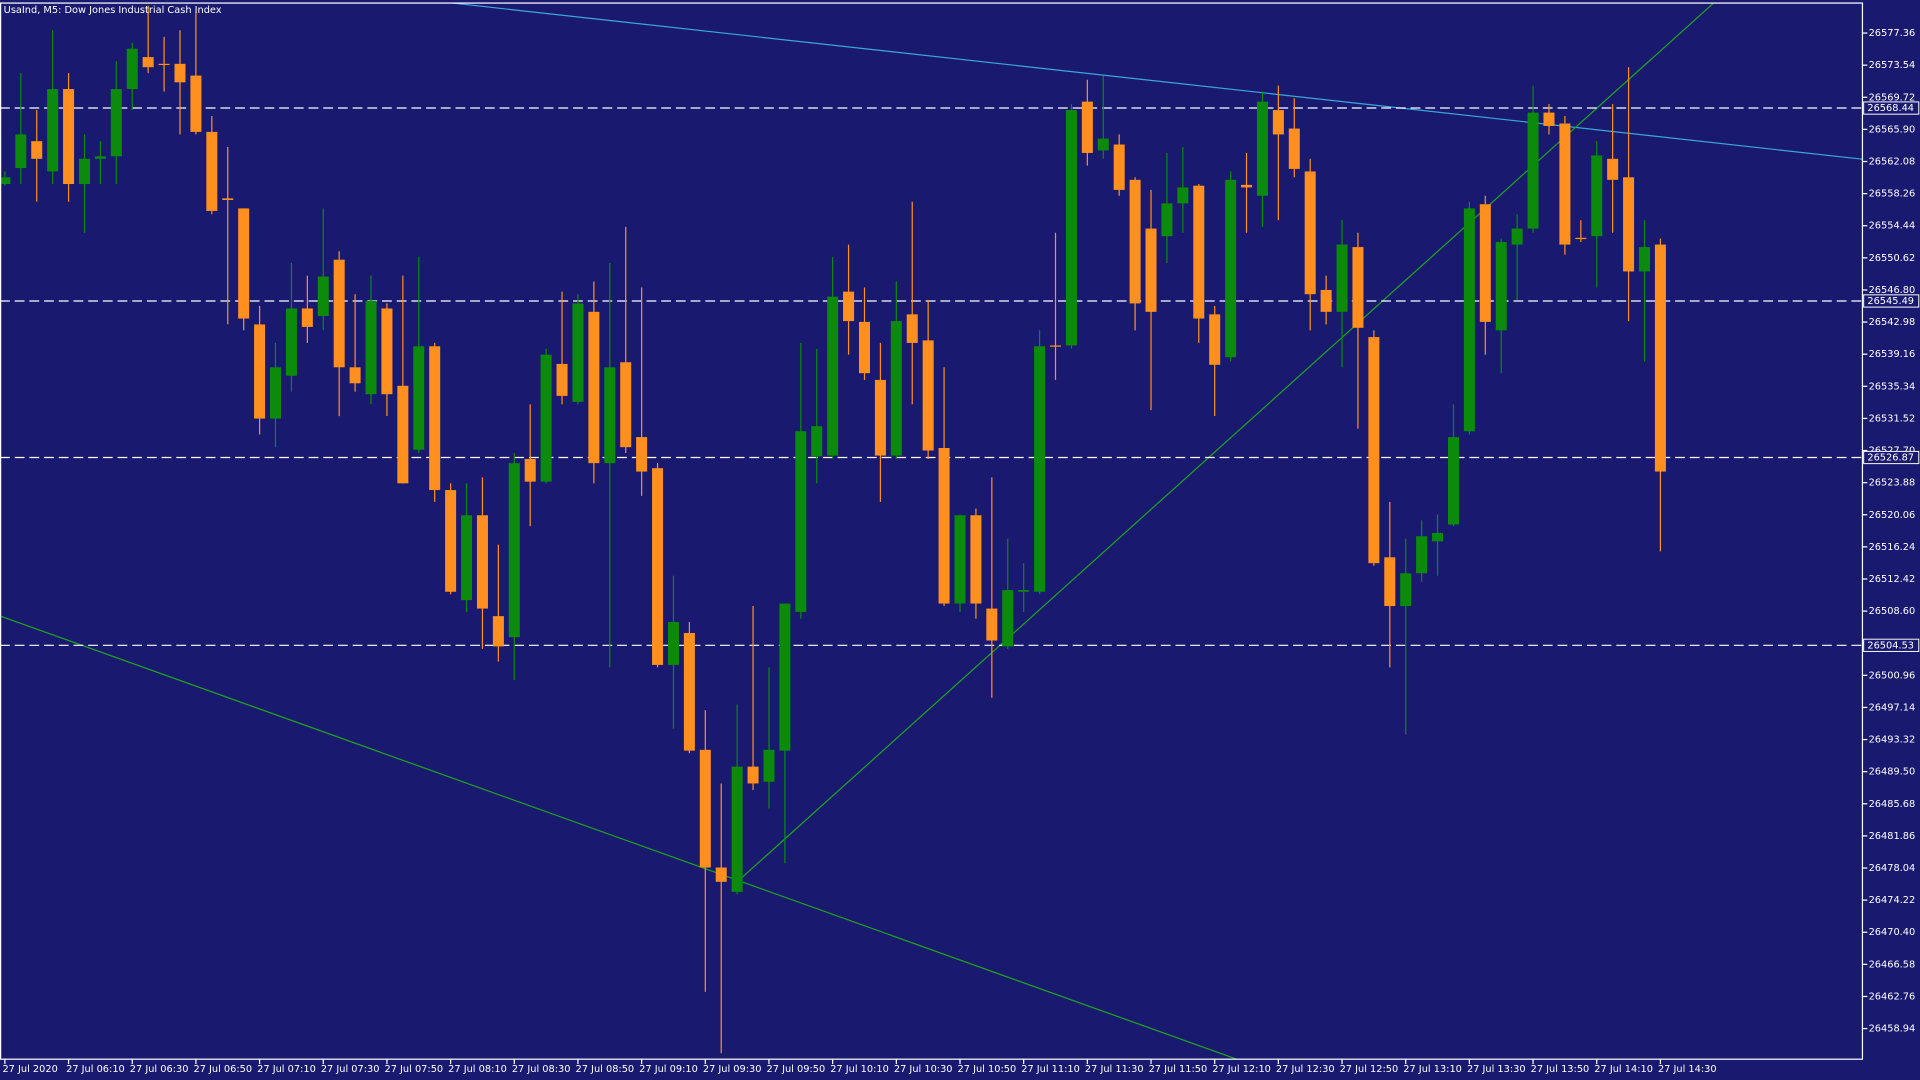 This screenshot has width=1920, height=1080. What do you see at coordinates (859, 1069) in the screenshot?
I see `x-tick-label: 27 Jul 10:10` at bounding box center [859, 1069].